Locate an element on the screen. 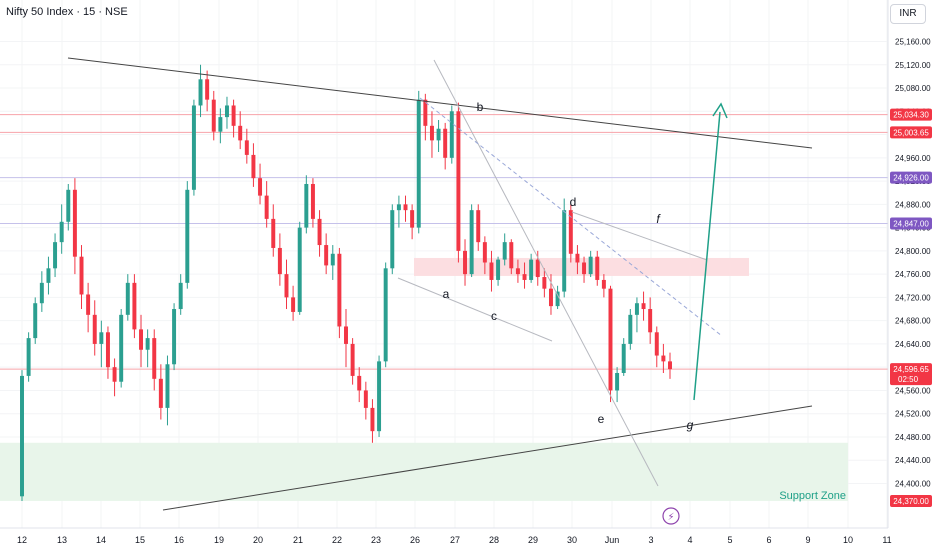 This screenshot has height=550, width=932. x-tick-label: 22 is located at coordinates (337, 540).